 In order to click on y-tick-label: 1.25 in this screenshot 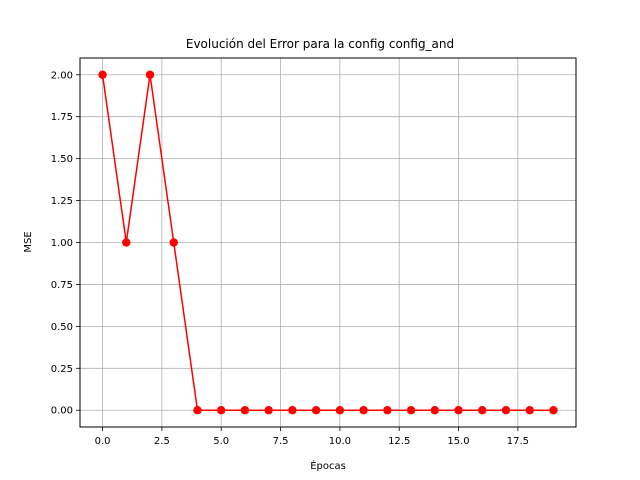, I will do `click(62, 201)`.